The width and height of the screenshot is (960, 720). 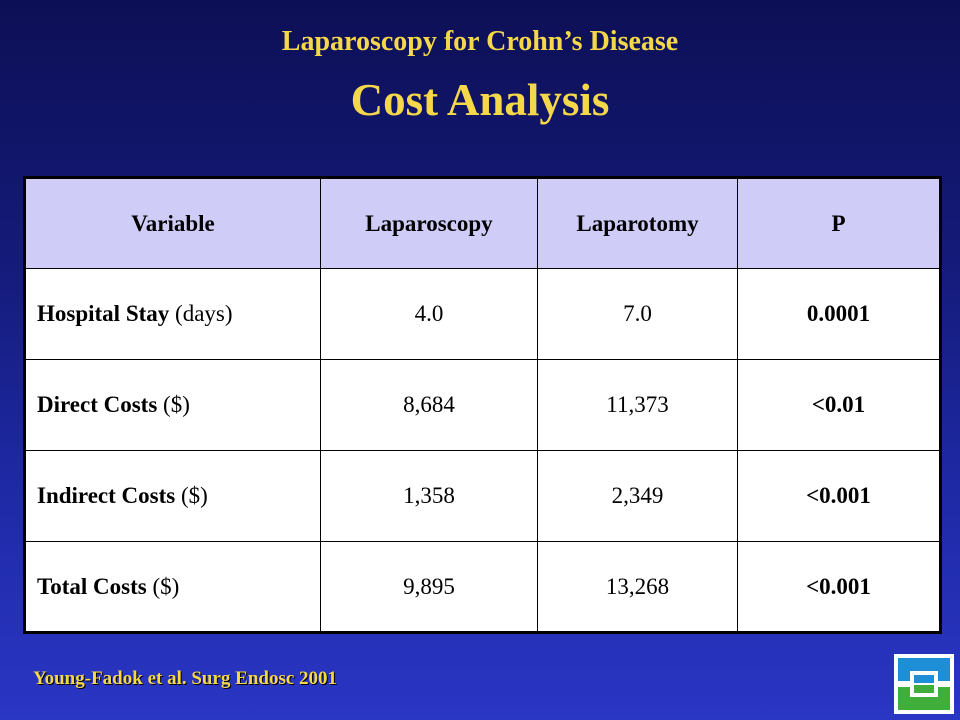 I want to click on header-laparotomy: Laparotomy, so click(x=637, y=223).